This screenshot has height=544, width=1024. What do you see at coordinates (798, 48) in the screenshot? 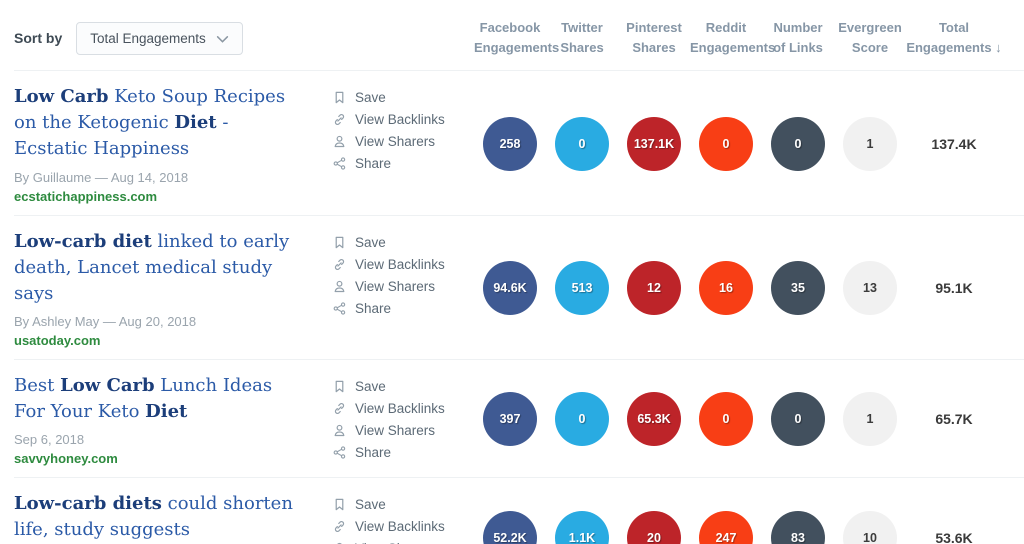
I see `column-header-line2: of Links` at bounding box center [798, 48].